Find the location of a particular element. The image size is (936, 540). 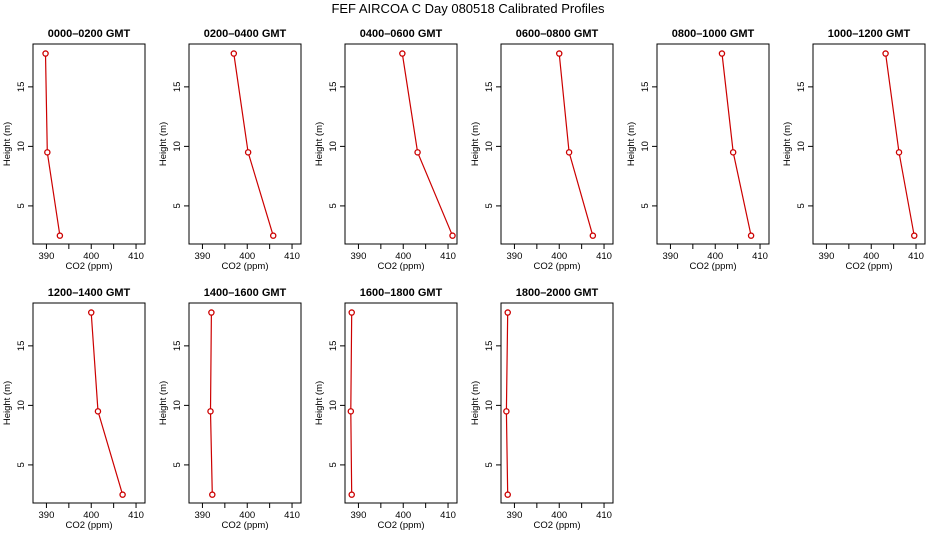

panel-title: 0000–0200 GMT is located at coordinates (89, 34).